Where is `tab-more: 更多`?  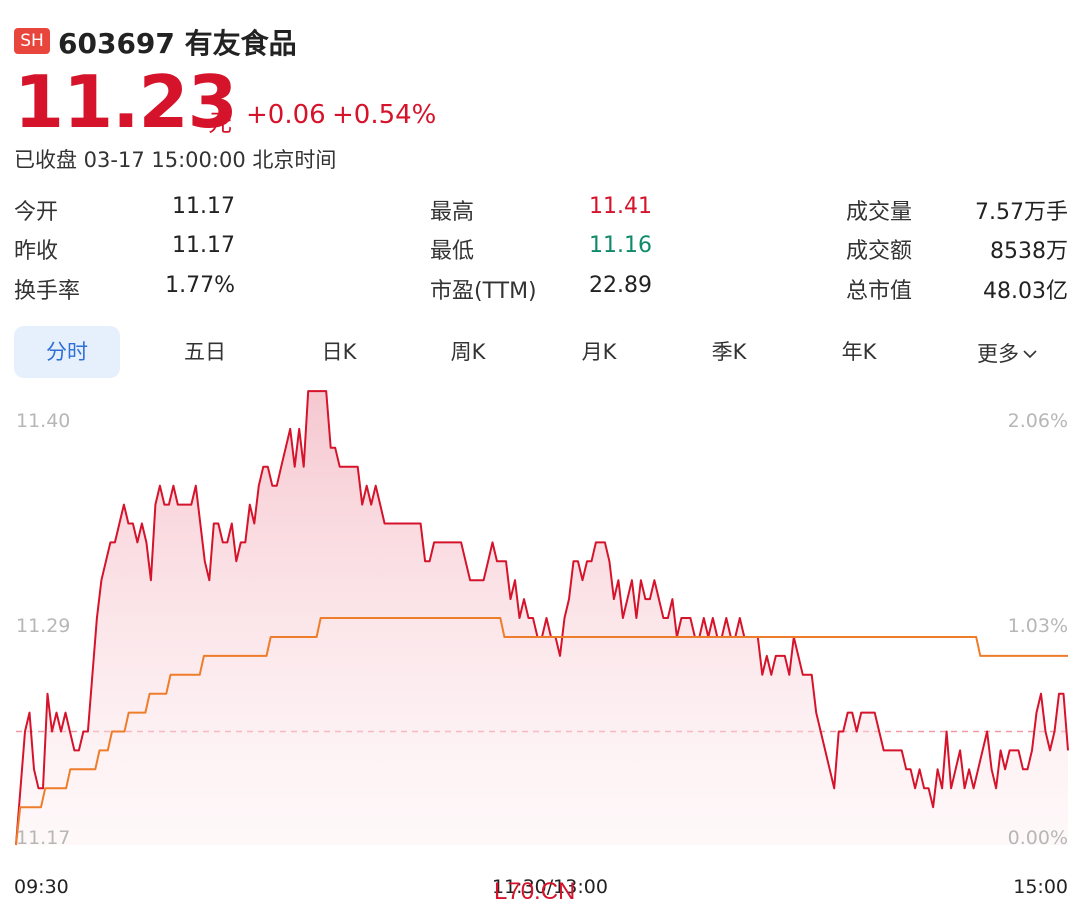 tab-more: 更多 is located at coordinates (1007, 352).